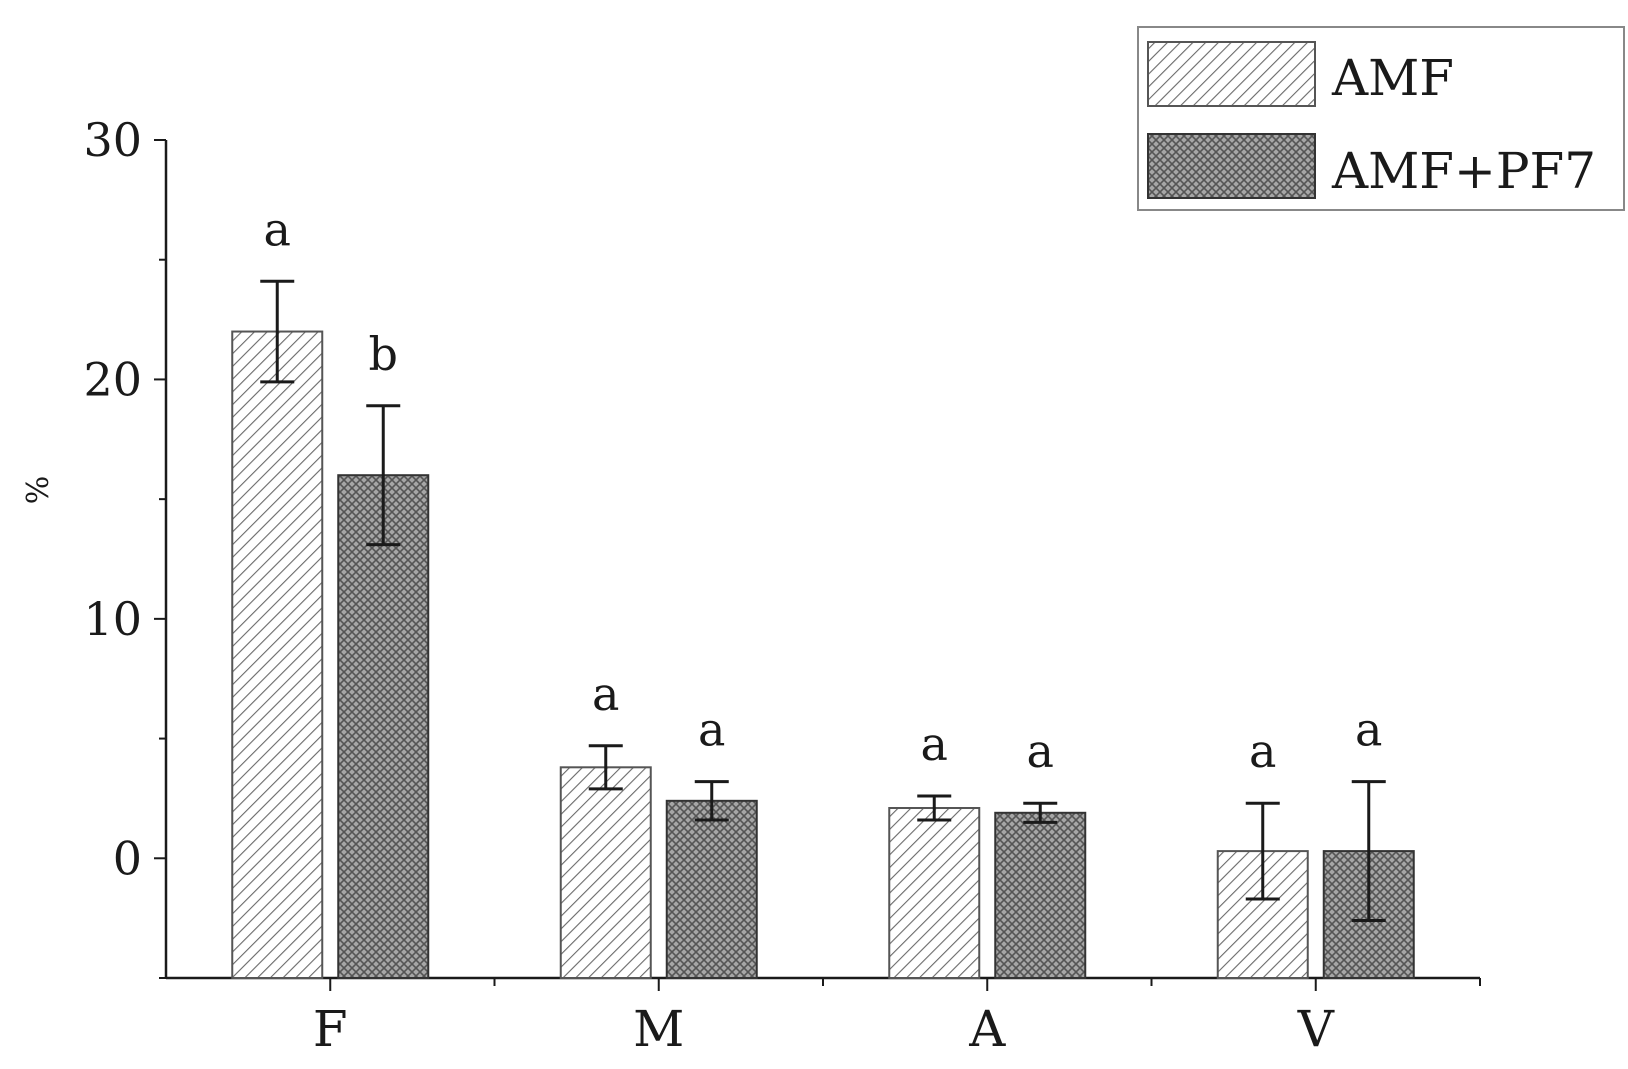 This screenshot has width=1628, height=1069. Describe the element at coordinates (987, 1029) in the screenshot. I see `x-tick-label: A` at that location.